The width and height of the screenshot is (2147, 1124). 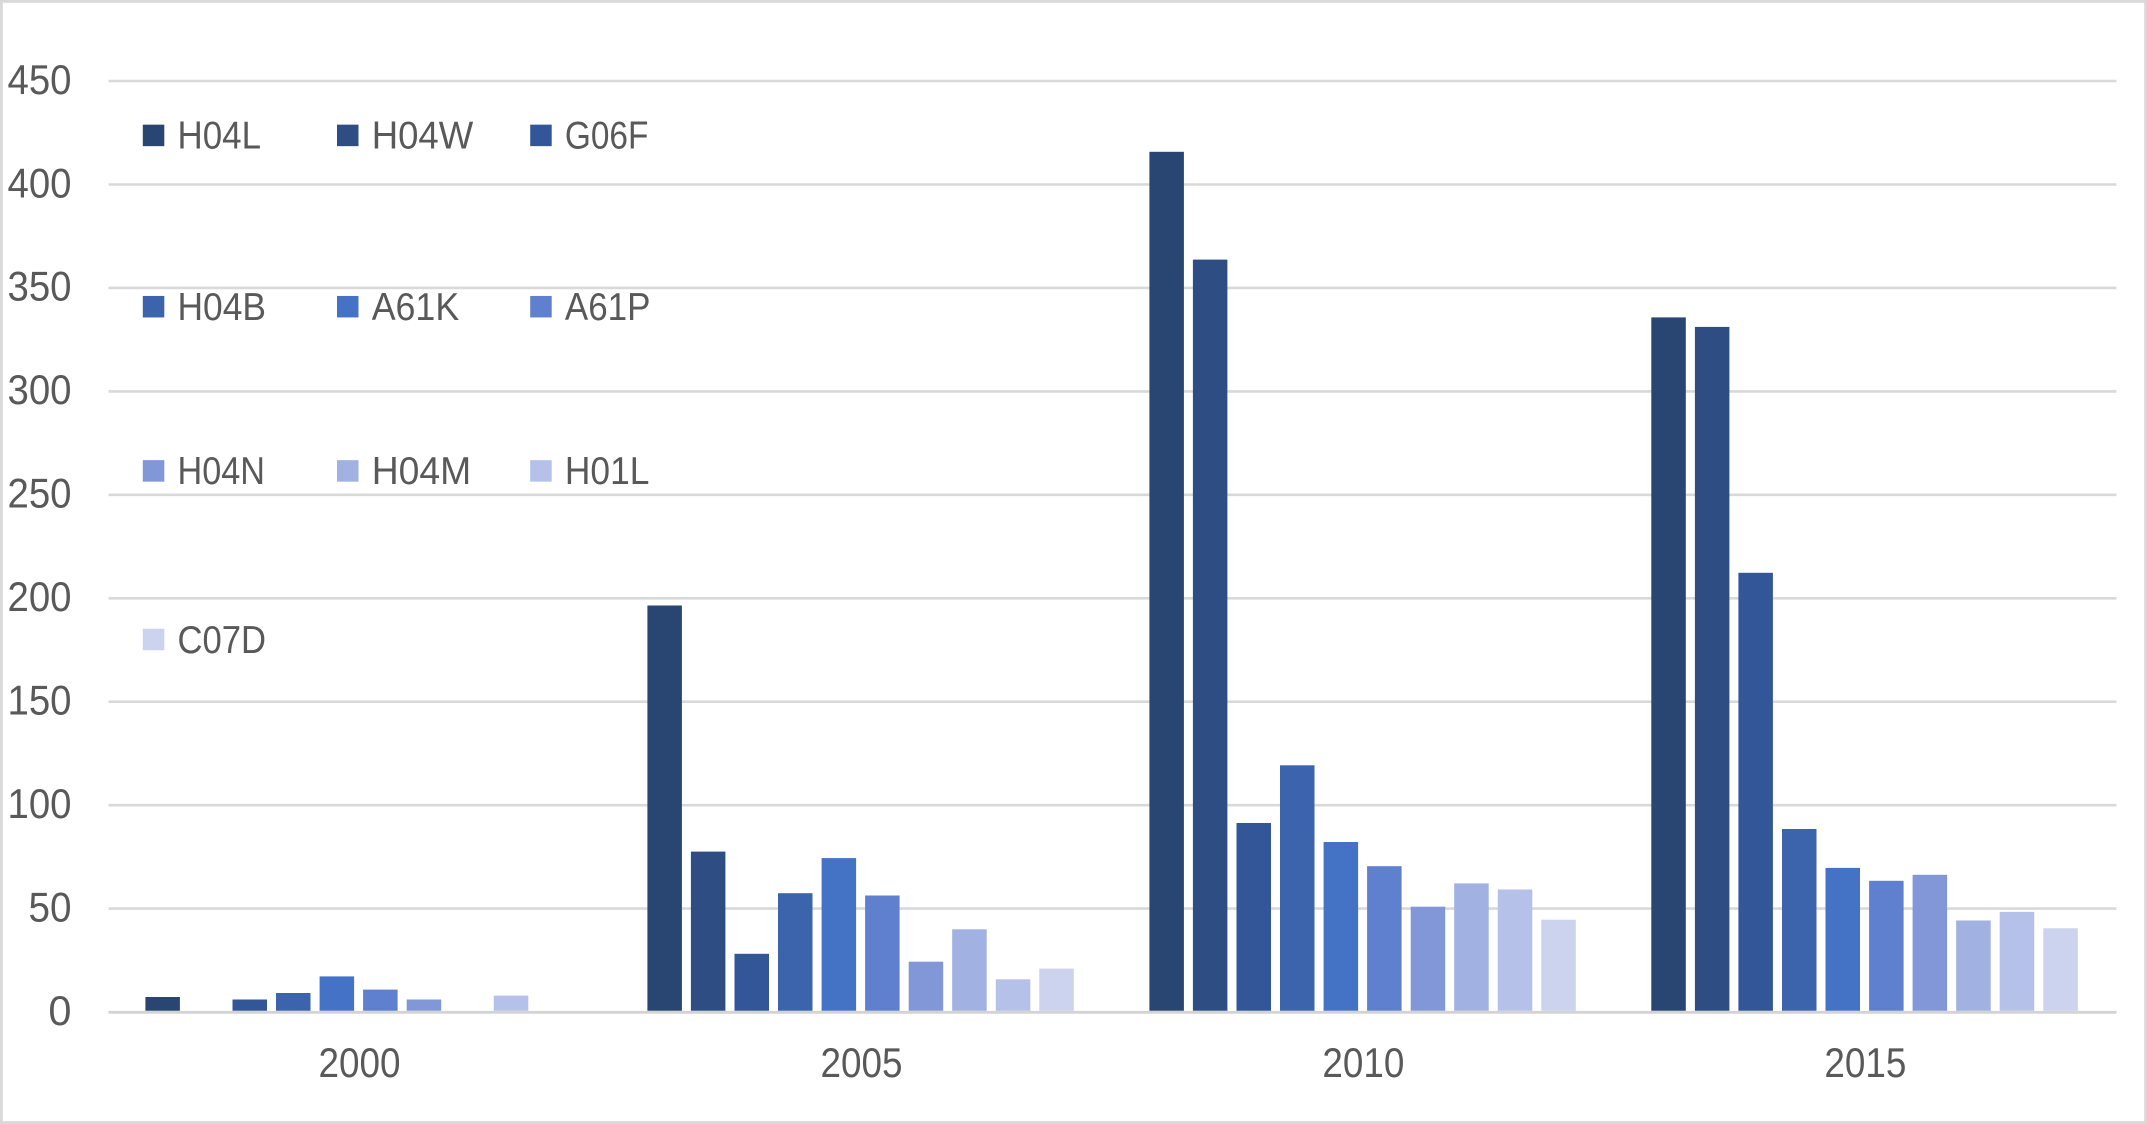 What do you see at coordinates (40, 596) in the screenshot?
I see `svg-text: 200` at bounding box center [40, 596].